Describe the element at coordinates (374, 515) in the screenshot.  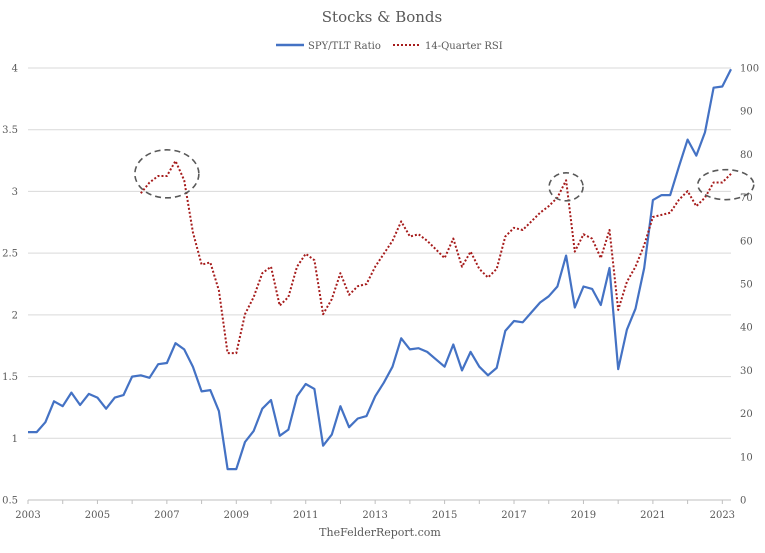
I see `x-tick-label: 2013` at that location.